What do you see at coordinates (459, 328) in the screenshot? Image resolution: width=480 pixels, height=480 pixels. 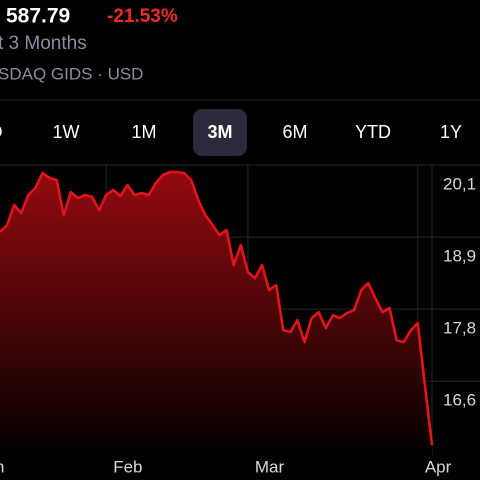 I see `y-tick-label: 17,8` at bounding box center [459, 328].